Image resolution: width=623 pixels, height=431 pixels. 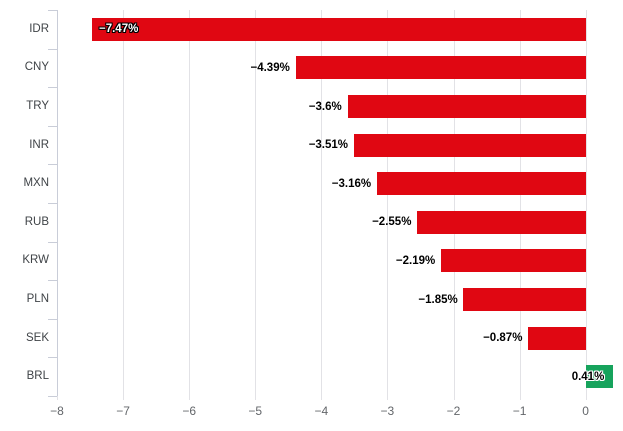 I want to click on category-label: SEK, so click(x=37, y=337).